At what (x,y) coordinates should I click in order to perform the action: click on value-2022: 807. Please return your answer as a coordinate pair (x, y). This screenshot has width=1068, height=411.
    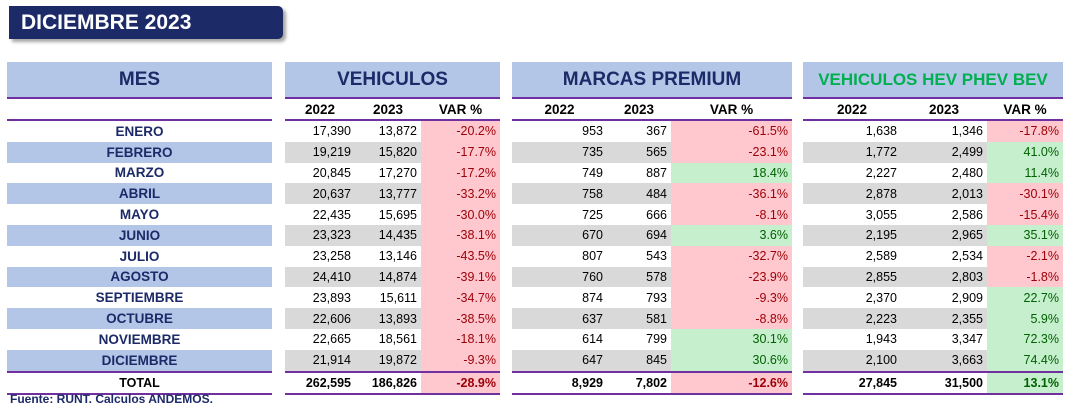
    Looking at the image, I should click on (592, 256).